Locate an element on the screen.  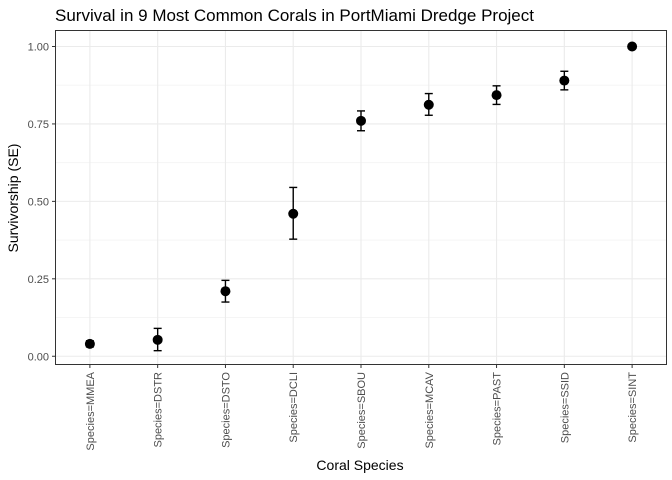
y-tick-label: 0.50 is located at coordinates (38, 202).